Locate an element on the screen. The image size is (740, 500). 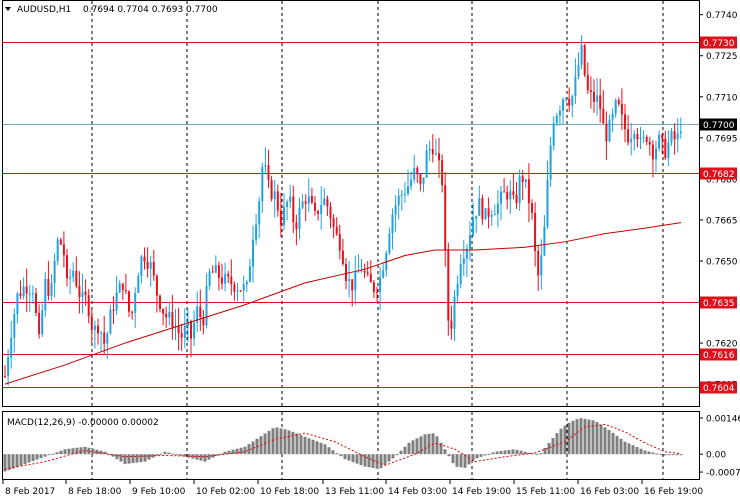
level-tag-label: 0.7730 is located at coordinates (719, 44).